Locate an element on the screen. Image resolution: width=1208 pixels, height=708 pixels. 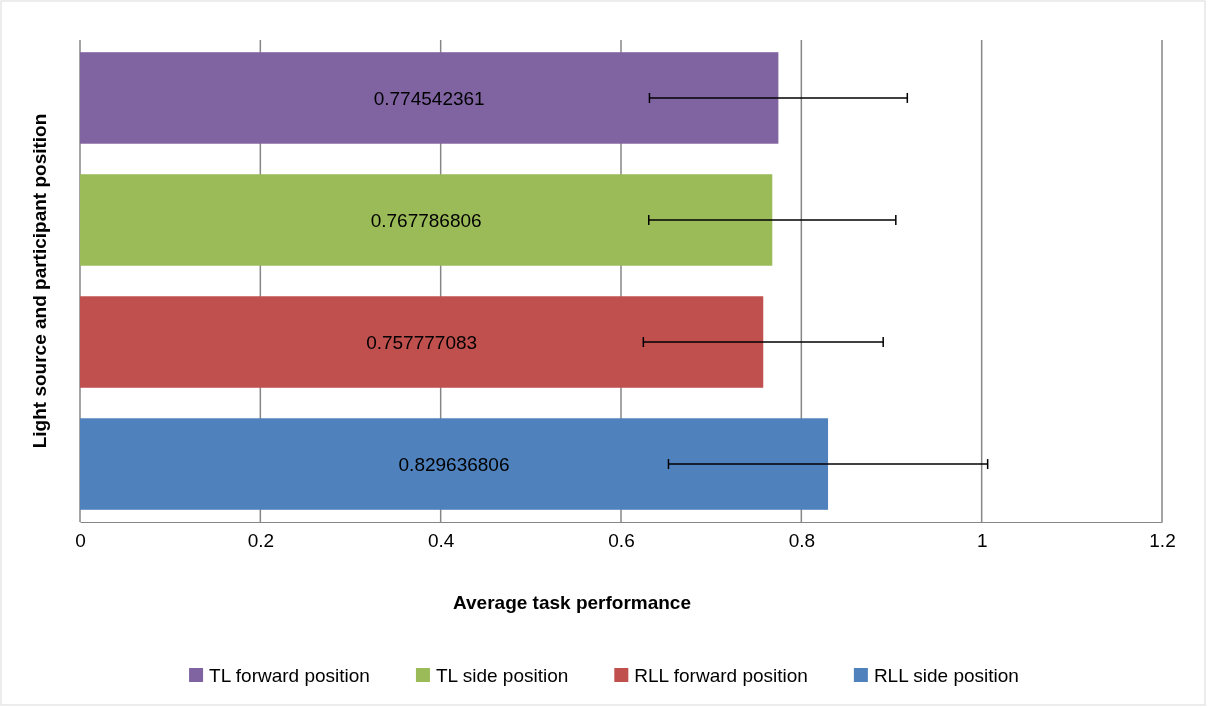
x-tick-label: 0.4 is located at coordinates (441, 541).